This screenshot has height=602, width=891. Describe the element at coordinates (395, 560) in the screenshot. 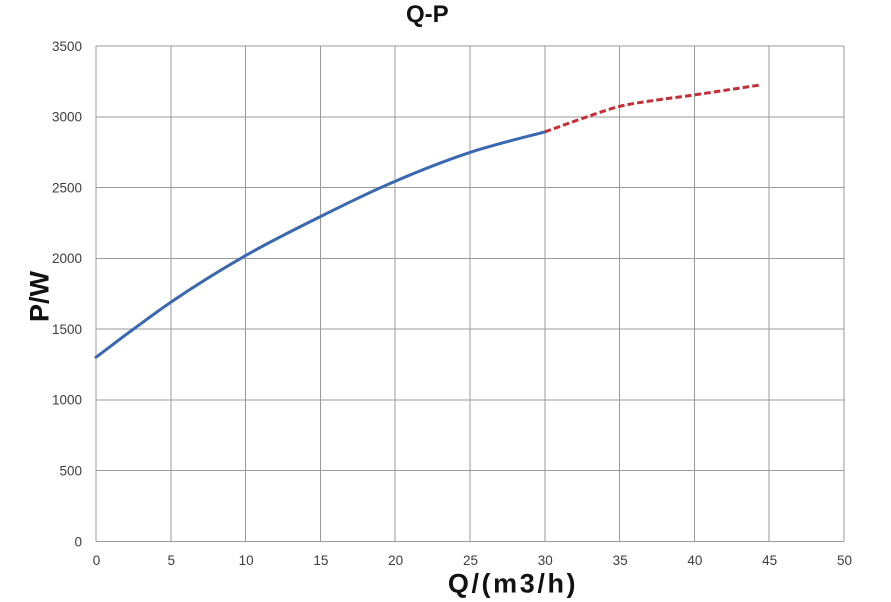

I see `svg-text: 20` at that location.